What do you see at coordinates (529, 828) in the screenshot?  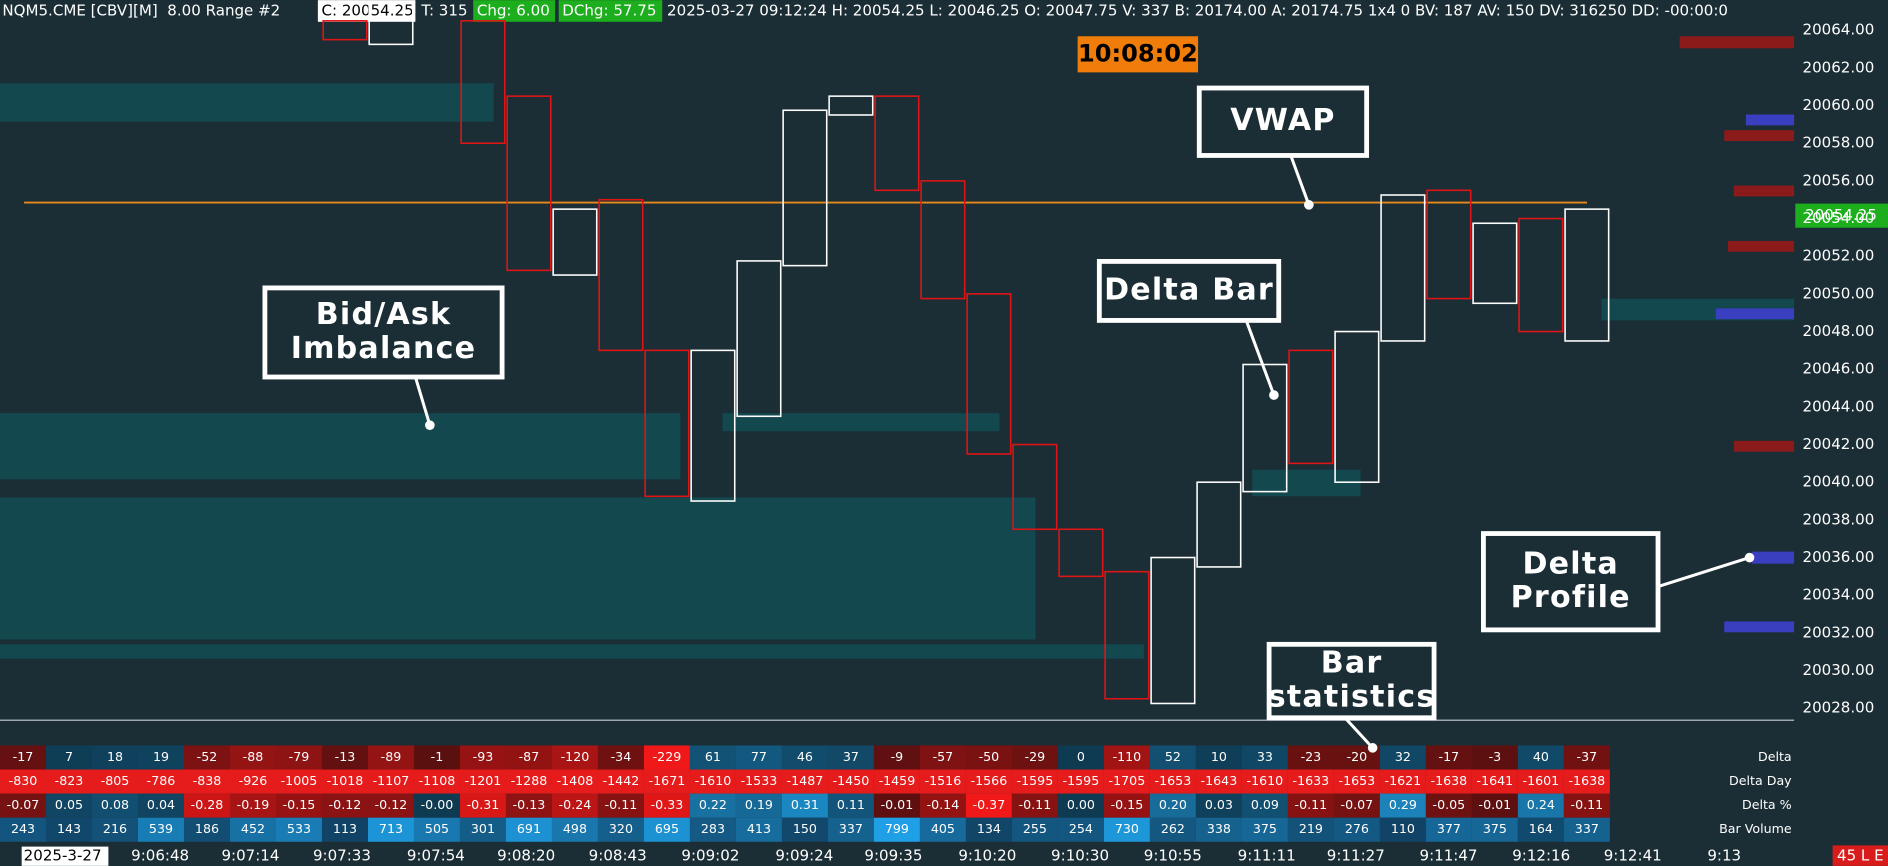 I see `stat-value: 691` at bounding box center [529, 828].